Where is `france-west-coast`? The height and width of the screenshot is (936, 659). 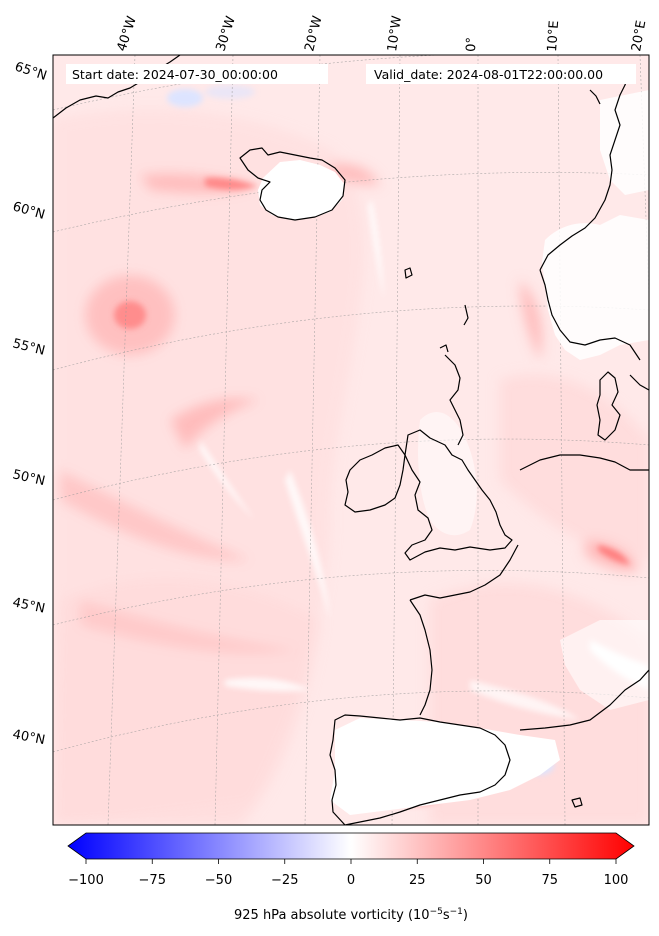
france-west-coast is located at coordinates (421, 657).